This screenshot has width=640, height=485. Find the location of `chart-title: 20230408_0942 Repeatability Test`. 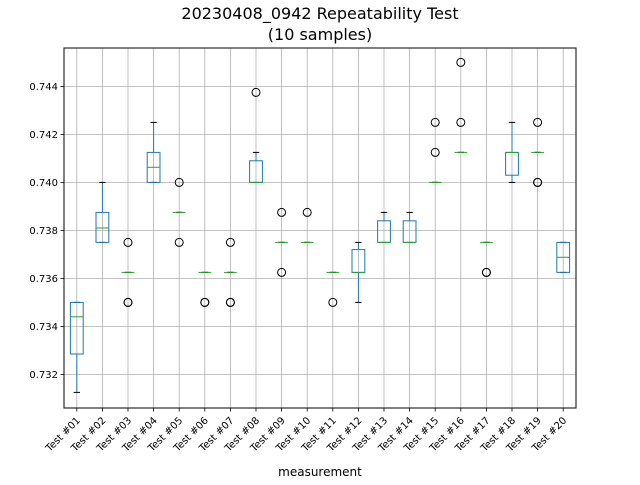

chart-title: 20230408_0942 Repeatability Test is located at coordinates (319, 14).